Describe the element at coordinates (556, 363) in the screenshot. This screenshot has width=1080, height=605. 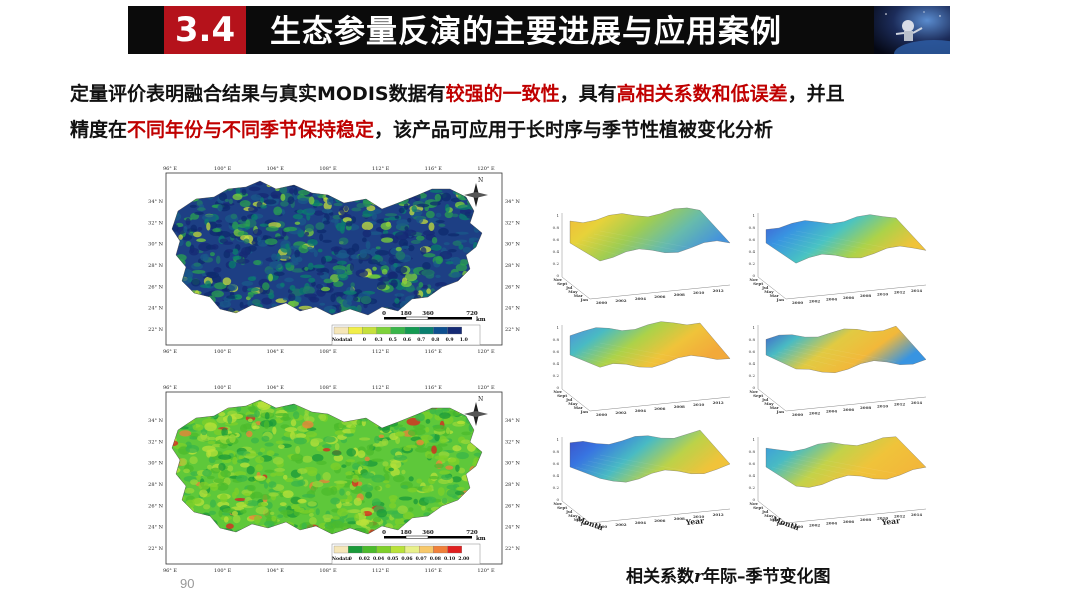
I see `z-tick: 0.4` at that location.